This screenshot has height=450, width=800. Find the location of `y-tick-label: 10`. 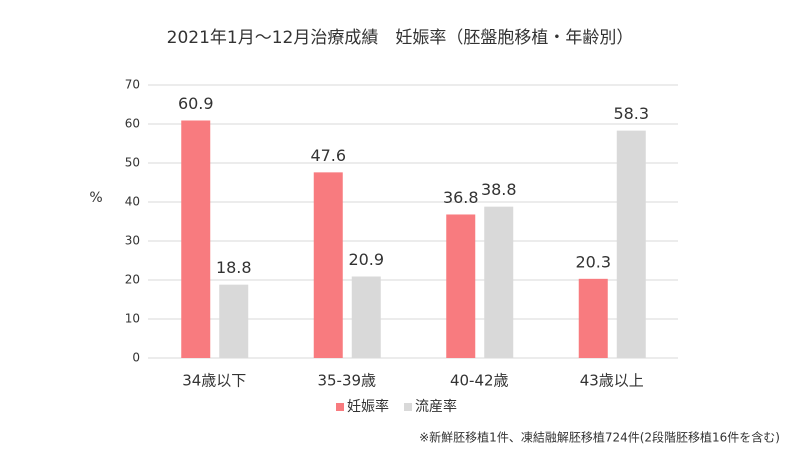

y-tick-label: 10 is located at coordinates (132, 319).